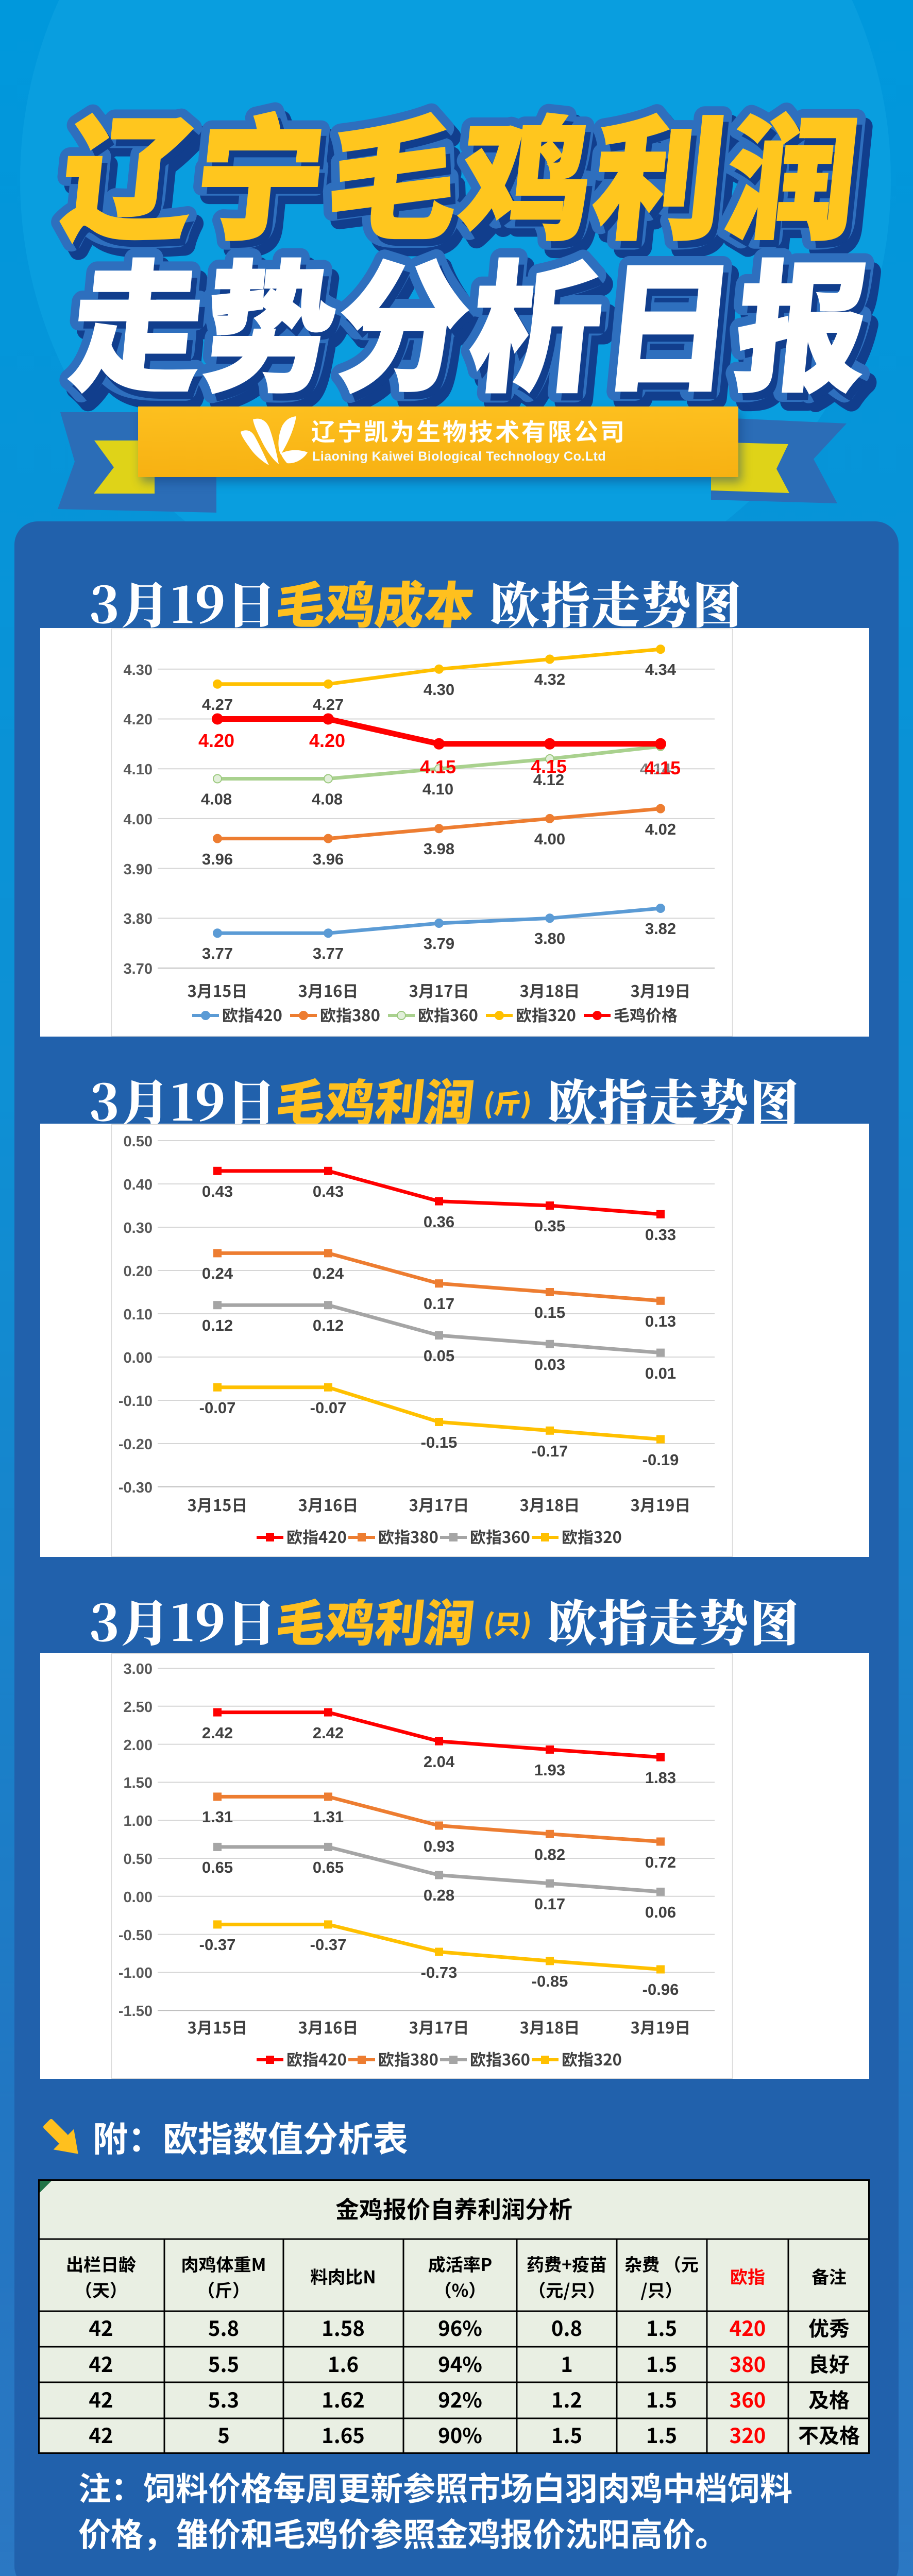  Describe the element at coordinates (101, 2263) in the screenshot. I see `svg-text: 出栏日龄` at that location.